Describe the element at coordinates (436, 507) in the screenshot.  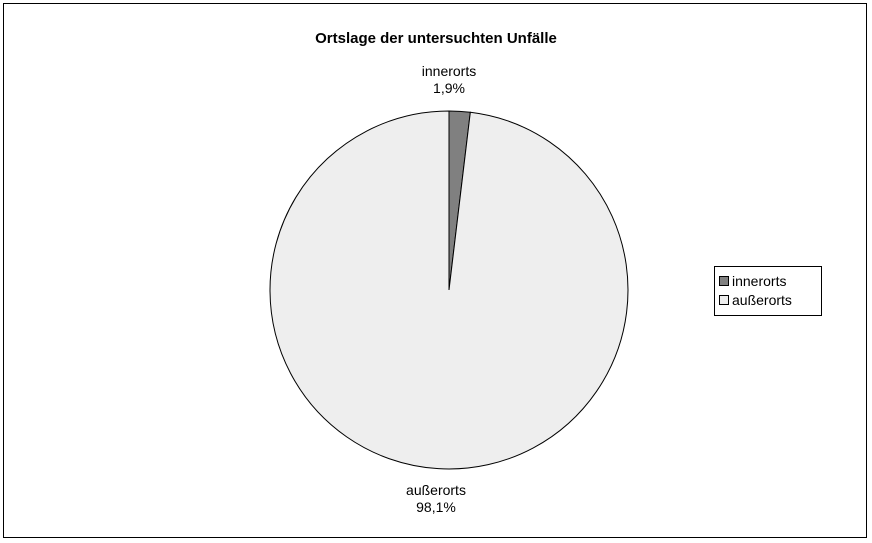
I see `label-ausserorts-value: 98,1%` at that location.